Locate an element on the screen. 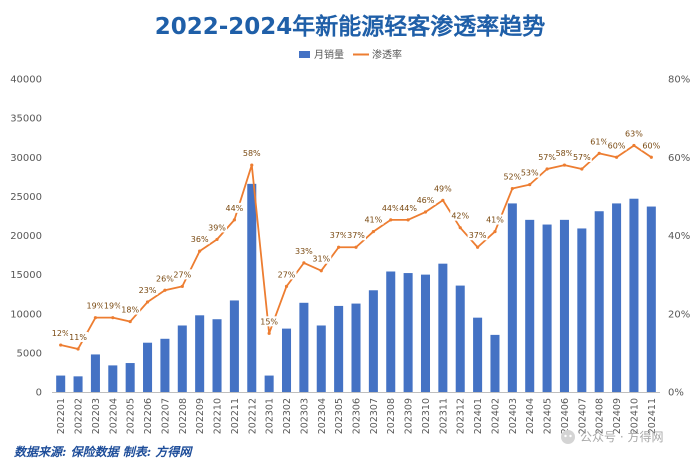 This screenshot has height=465, width=700. penetration-rate-label: 41% is located at coordinates (495, 220).